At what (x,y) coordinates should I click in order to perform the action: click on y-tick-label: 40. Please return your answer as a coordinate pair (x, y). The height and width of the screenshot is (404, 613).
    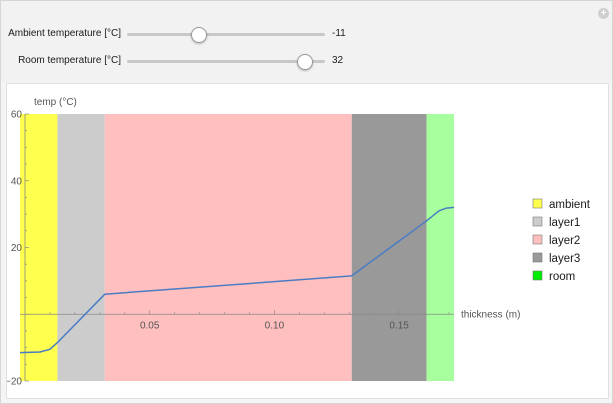
    Looking at the image, I should click on (17, 181).